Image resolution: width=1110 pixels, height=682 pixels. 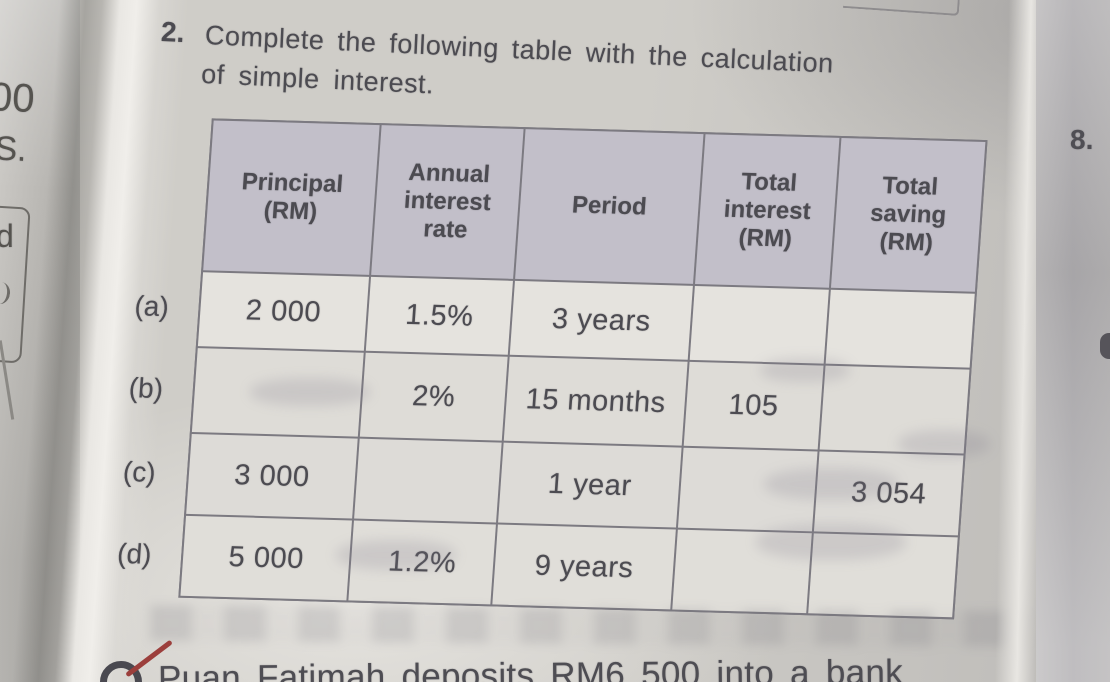 I want to click on margin-fragment-s: 'S., so click(x=14, y=149).